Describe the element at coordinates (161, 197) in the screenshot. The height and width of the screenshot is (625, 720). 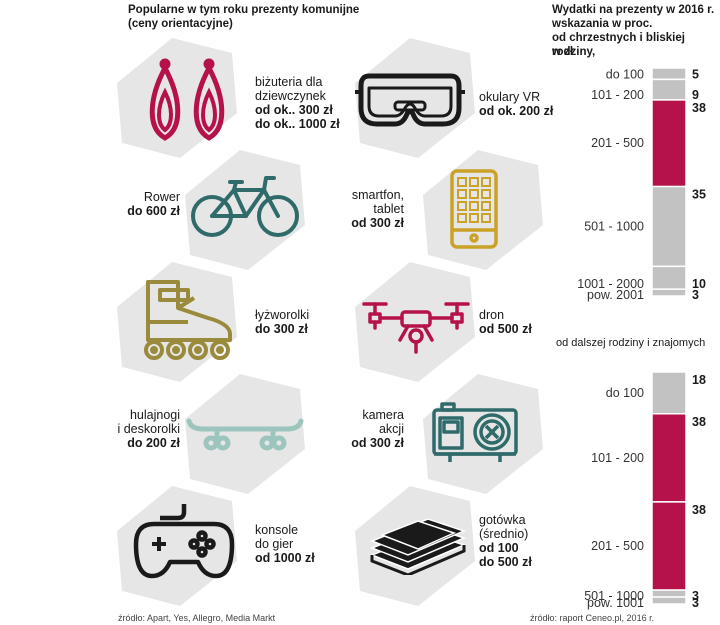
I see `product-name: Rower` at that location.